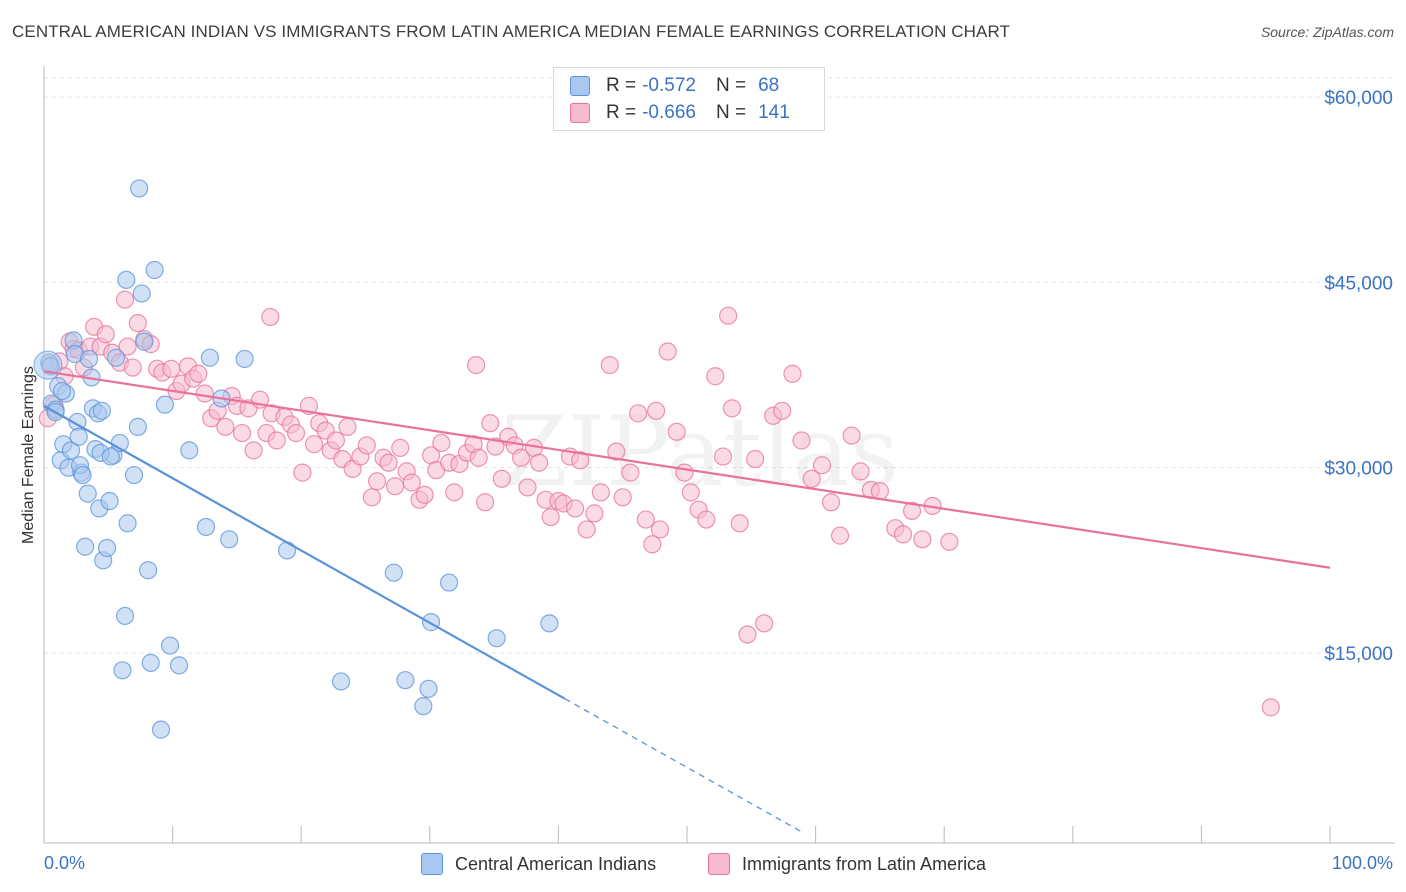 The image size is (1406, 892). What do you see at coordinates (1362, 863) in the screenshot?
I see `x-tick-label: 100.0%` at bounding box center [1362, 863].